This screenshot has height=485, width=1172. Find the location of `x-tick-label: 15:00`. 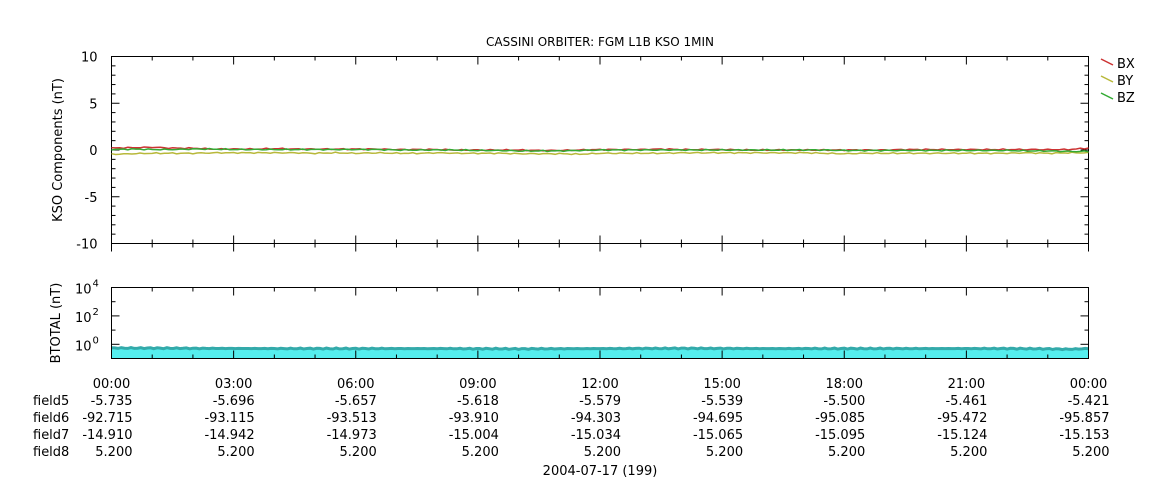

x-tick-label: 15:00 is located at coordinates (721, 384).